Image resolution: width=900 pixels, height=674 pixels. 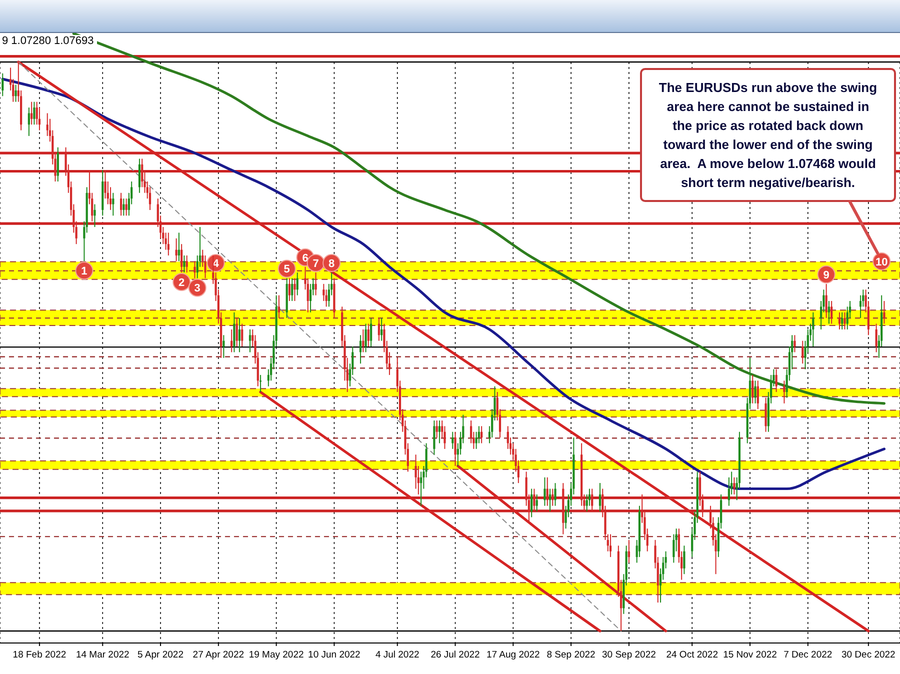 What do you see at coordinates (181, 282) in the screenshot?
I see `annotation: 2` at bounding box center [181, 282].